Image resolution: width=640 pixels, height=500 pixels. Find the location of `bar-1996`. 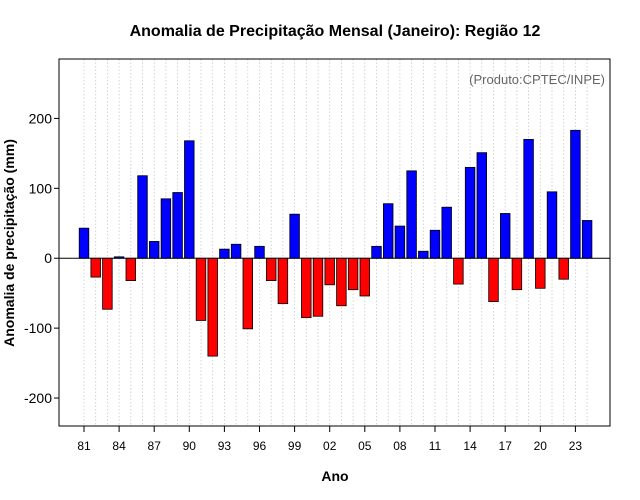

bar-1996 is located at coordinates (259, 252).